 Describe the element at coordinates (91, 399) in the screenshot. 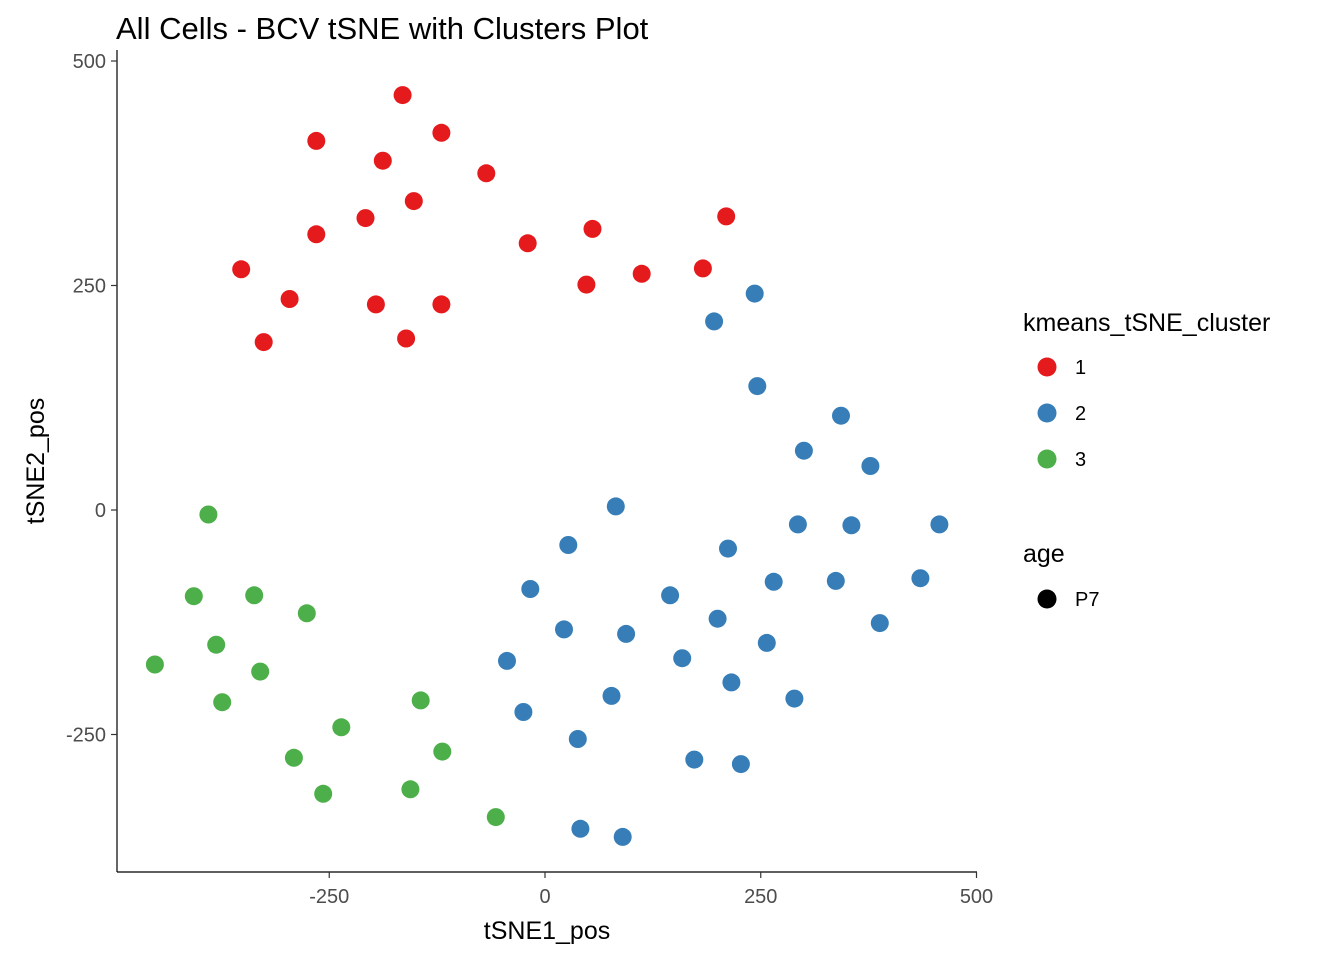

I see `y-axis-ticks: 500 250 0 -250` at that location.